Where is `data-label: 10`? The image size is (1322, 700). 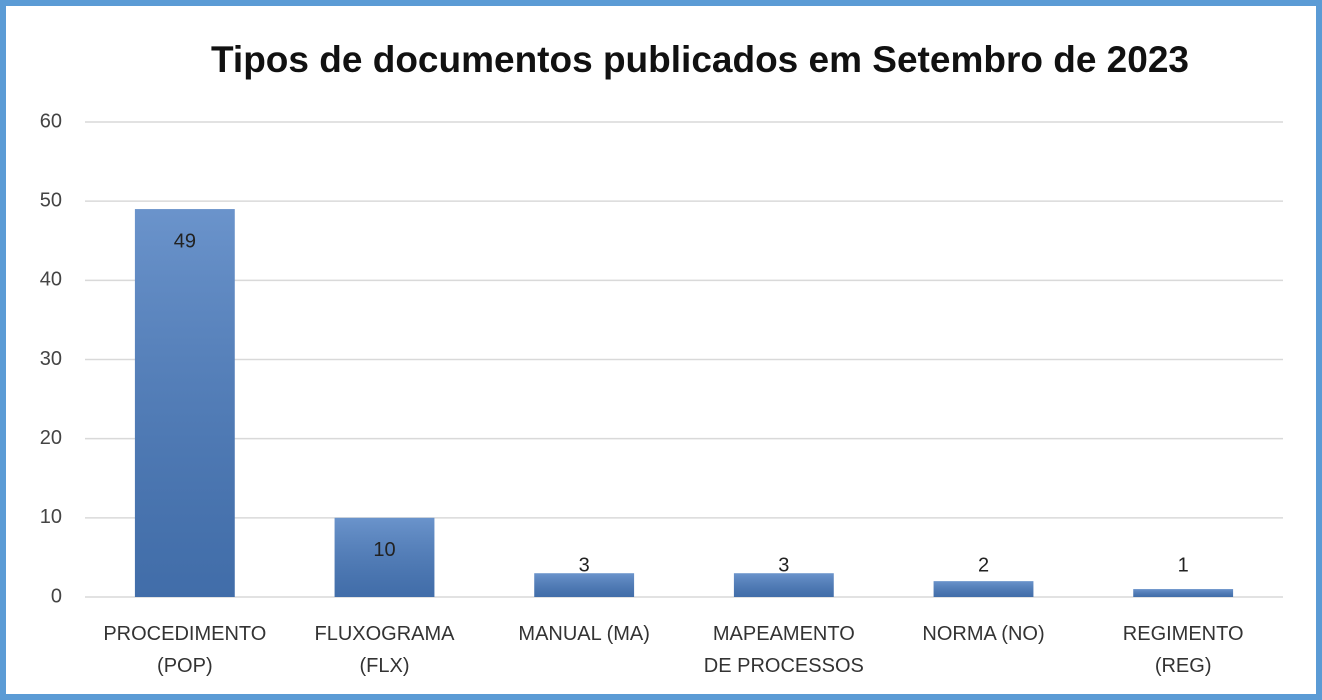
data-label: 10 is located at coordinates (384, 550).